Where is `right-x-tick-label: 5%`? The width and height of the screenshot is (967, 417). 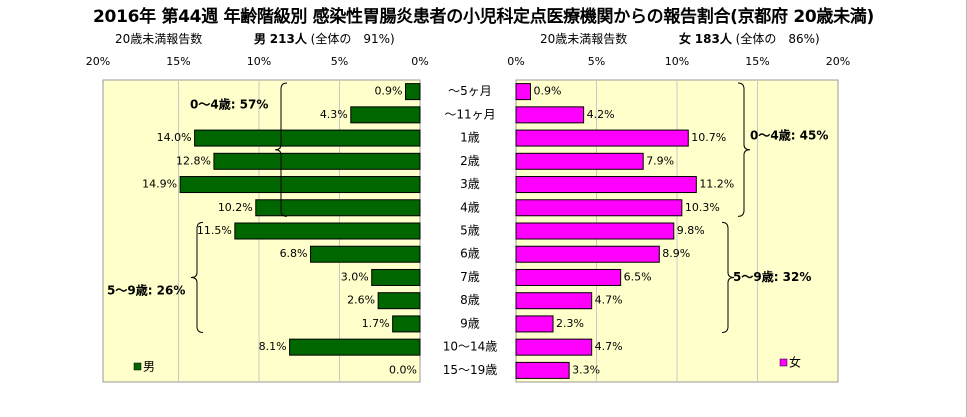 right-x-tick-label: 5% is located at coordinates (596, 61).